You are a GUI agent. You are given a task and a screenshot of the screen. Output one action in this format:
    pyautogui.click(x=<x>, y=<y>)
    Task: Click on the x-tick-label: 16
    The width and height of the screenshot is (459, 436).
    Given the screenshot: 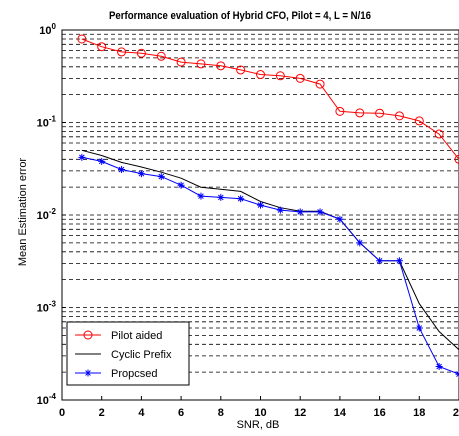 What is the action you would take?
    pyautogui.click(x=379, y=413)
    